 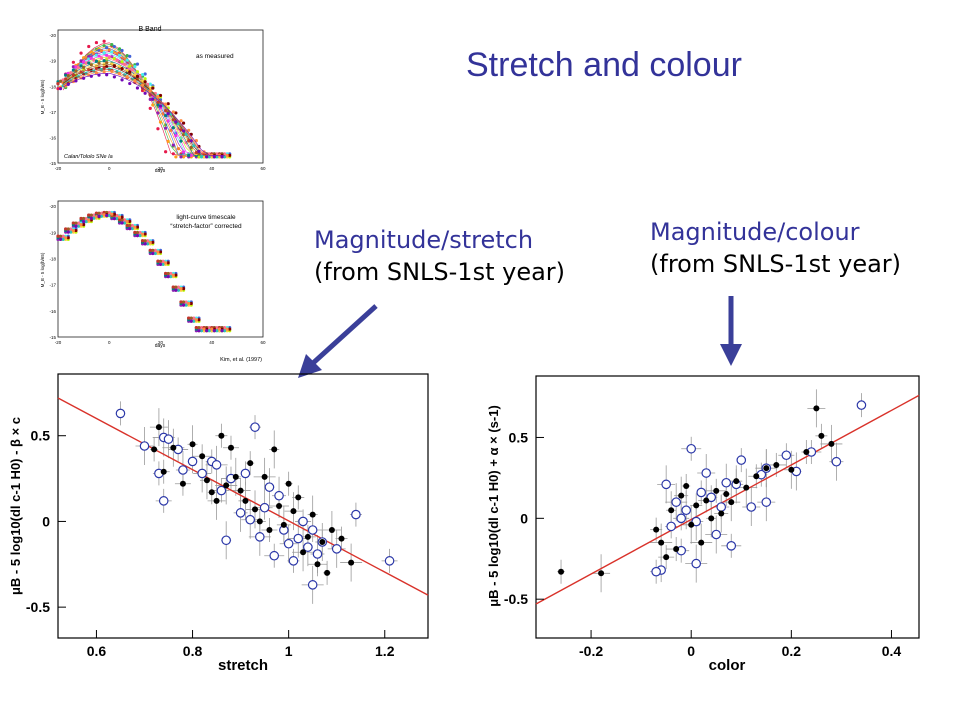 I want to click on lc-x-tick-label: 40, so click(x=212, y=168).